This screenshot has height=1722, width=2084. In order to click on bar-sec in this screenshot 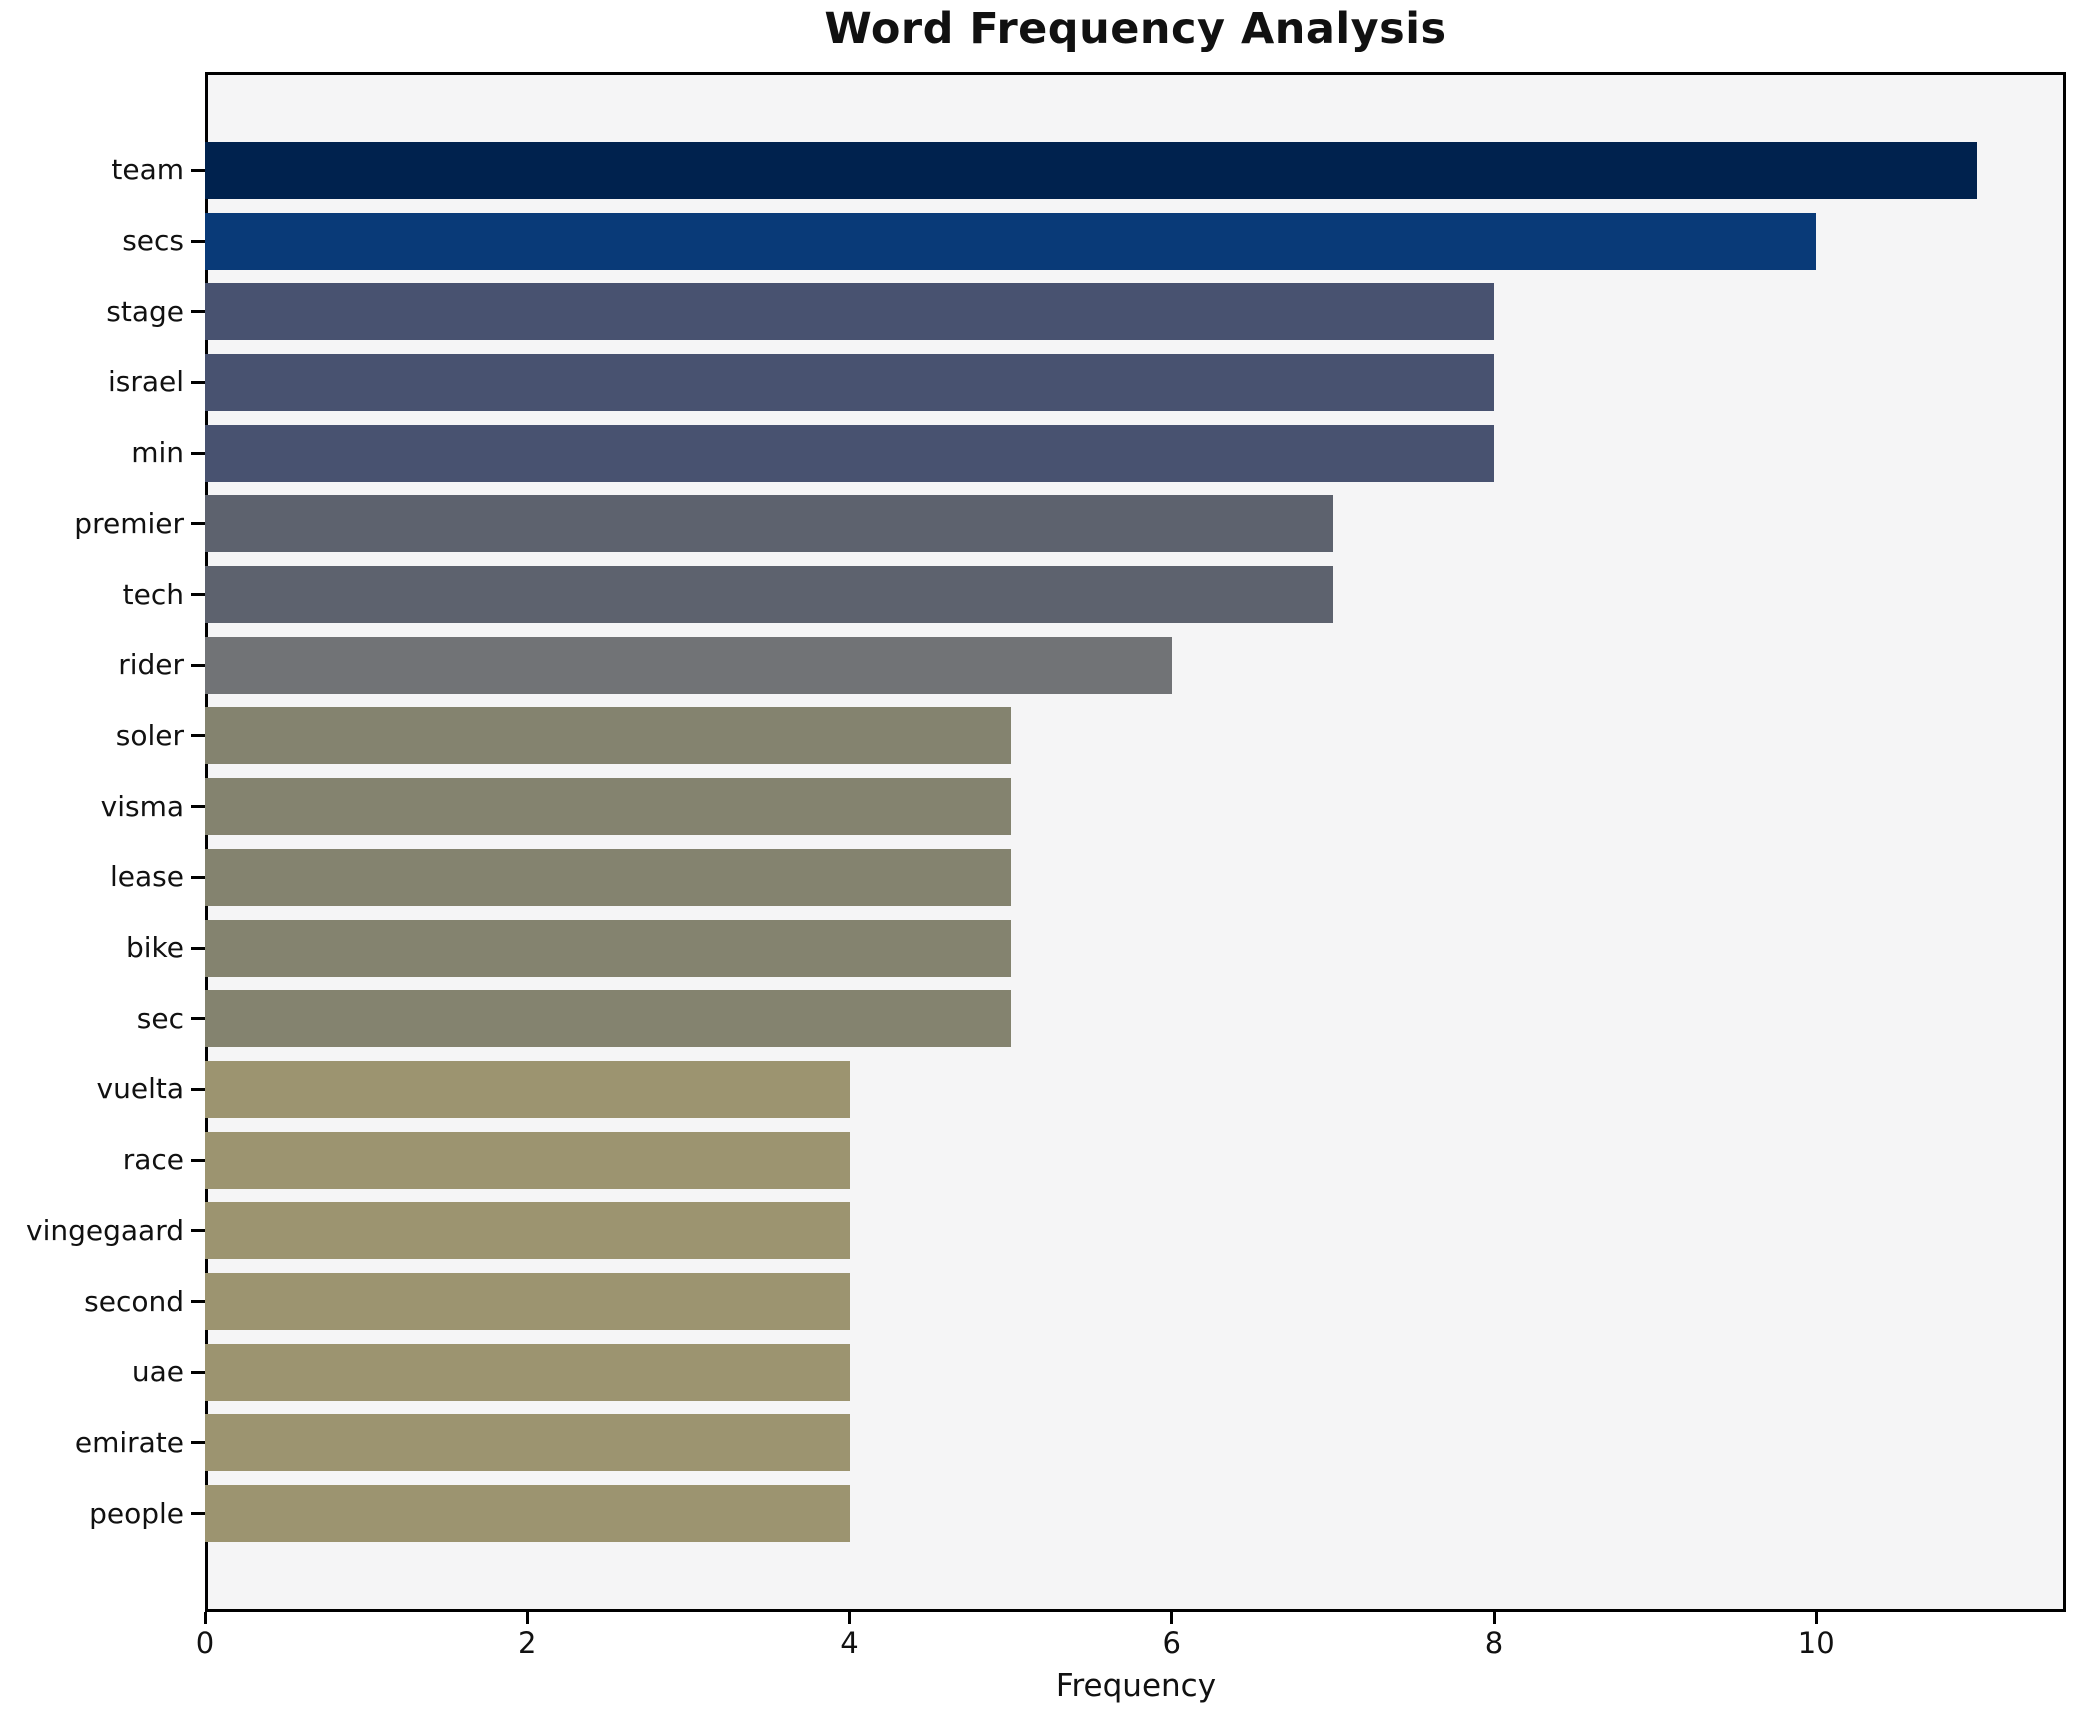, I will do `click(608, 1019)`.